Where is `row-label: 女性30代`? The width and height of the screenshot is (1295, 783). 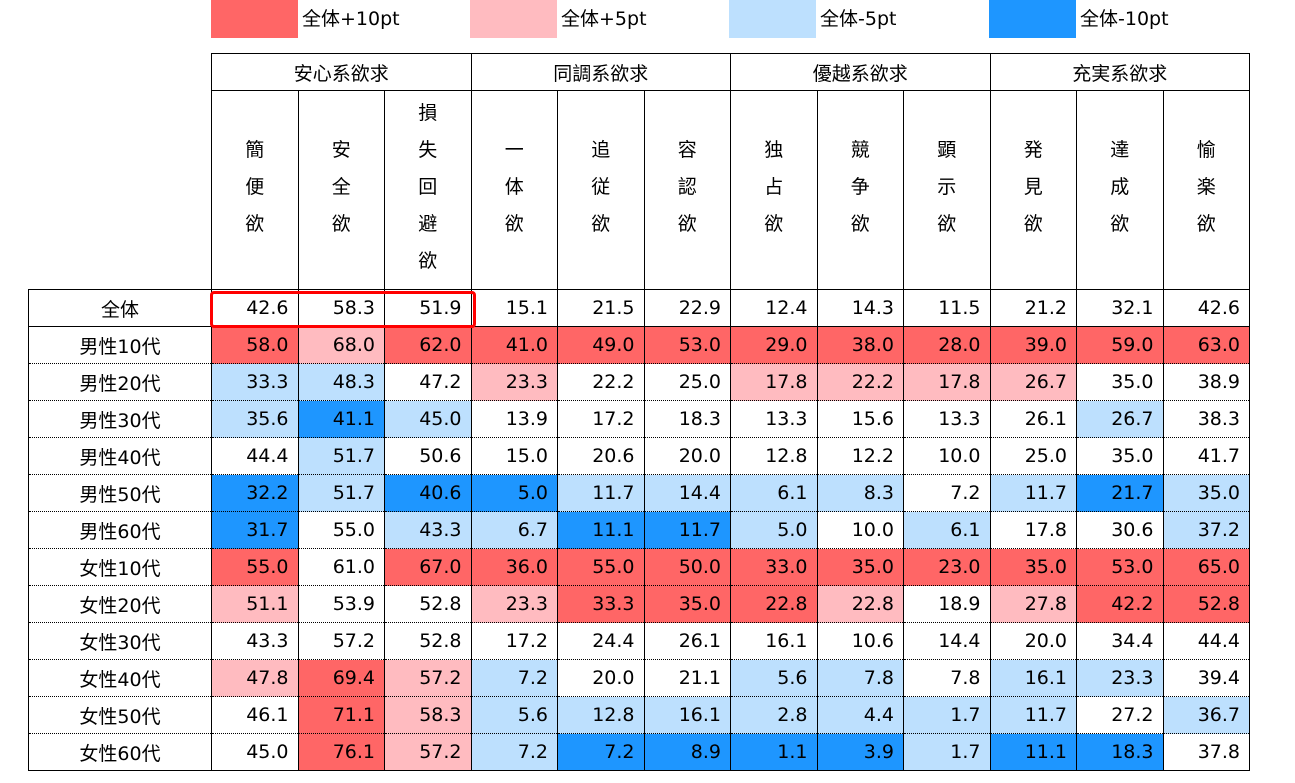 row-label: 女性30代 is located at coordinates (120, 641).